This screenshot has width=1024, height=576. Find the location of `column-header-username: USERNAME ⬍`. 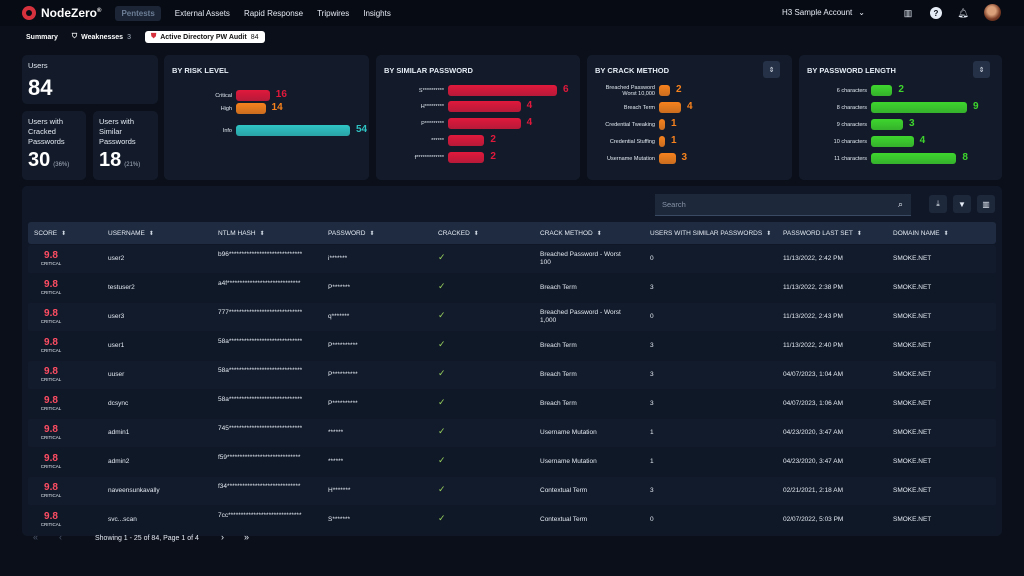

column-header-username: USERNAME ⬍ is located at coordinates (131, 233).